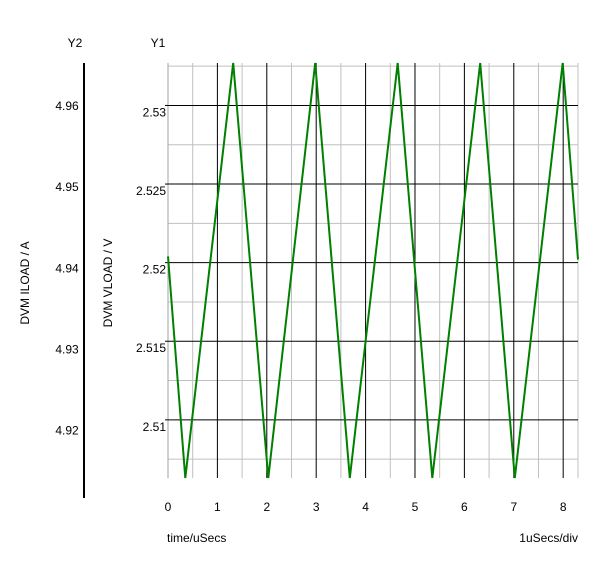  I want to click on y1-tick-label: 2.525, so click(151, 191).